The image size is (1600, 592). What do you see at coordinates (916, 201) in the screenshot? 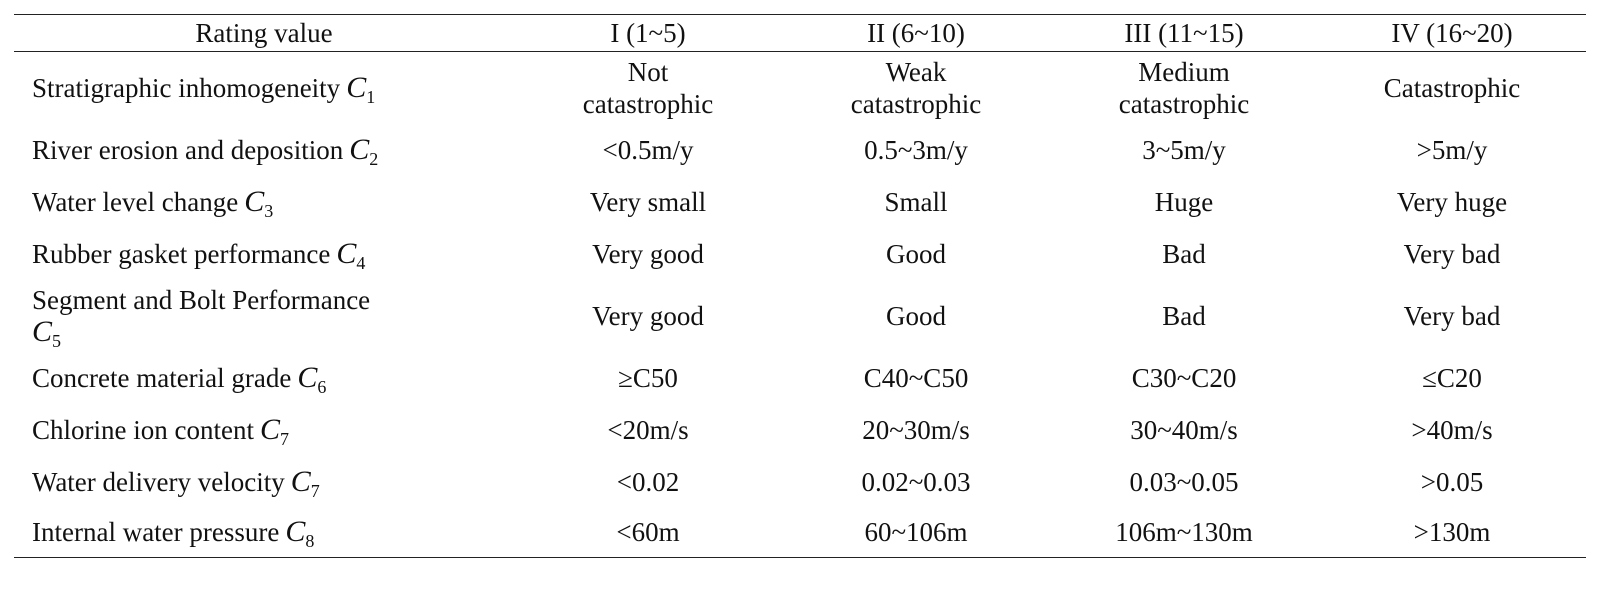
I see `grade-2-cell: Small` at bounding box center [916, 201].